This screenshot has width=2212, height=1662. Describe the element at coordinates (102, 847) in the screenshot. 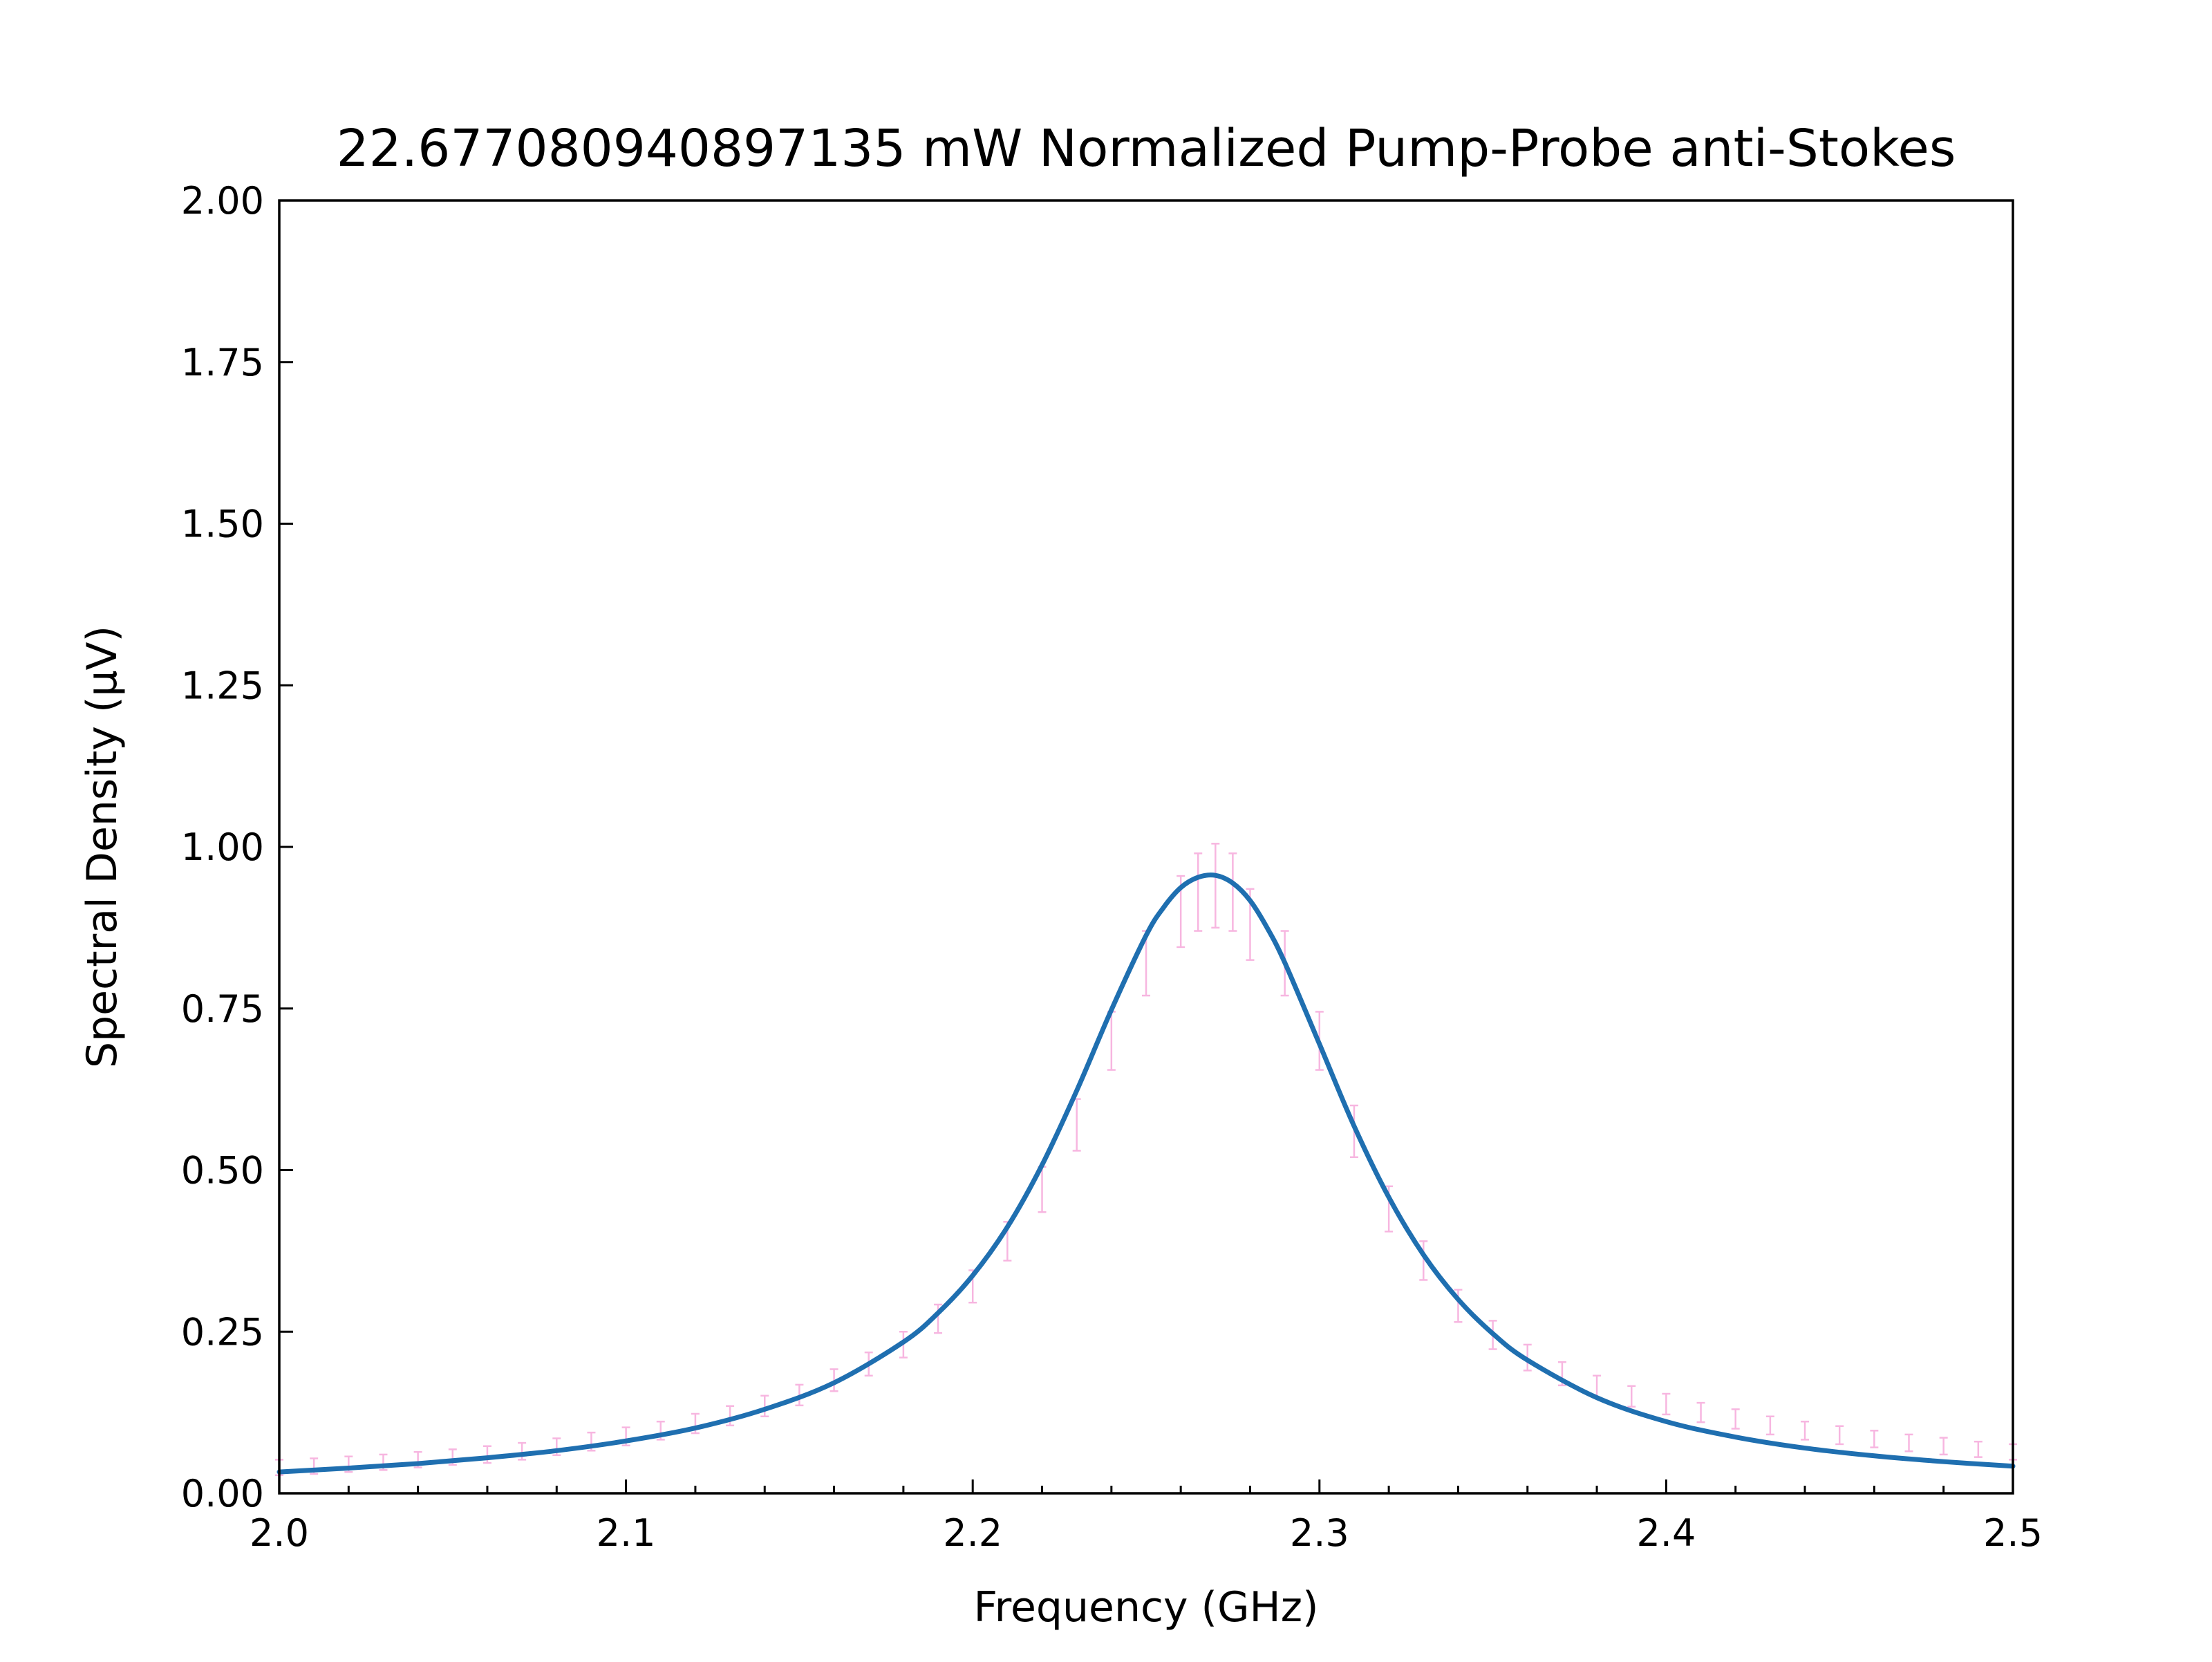

I see `y-axis-label: Spectral Density (μV)` at that location.